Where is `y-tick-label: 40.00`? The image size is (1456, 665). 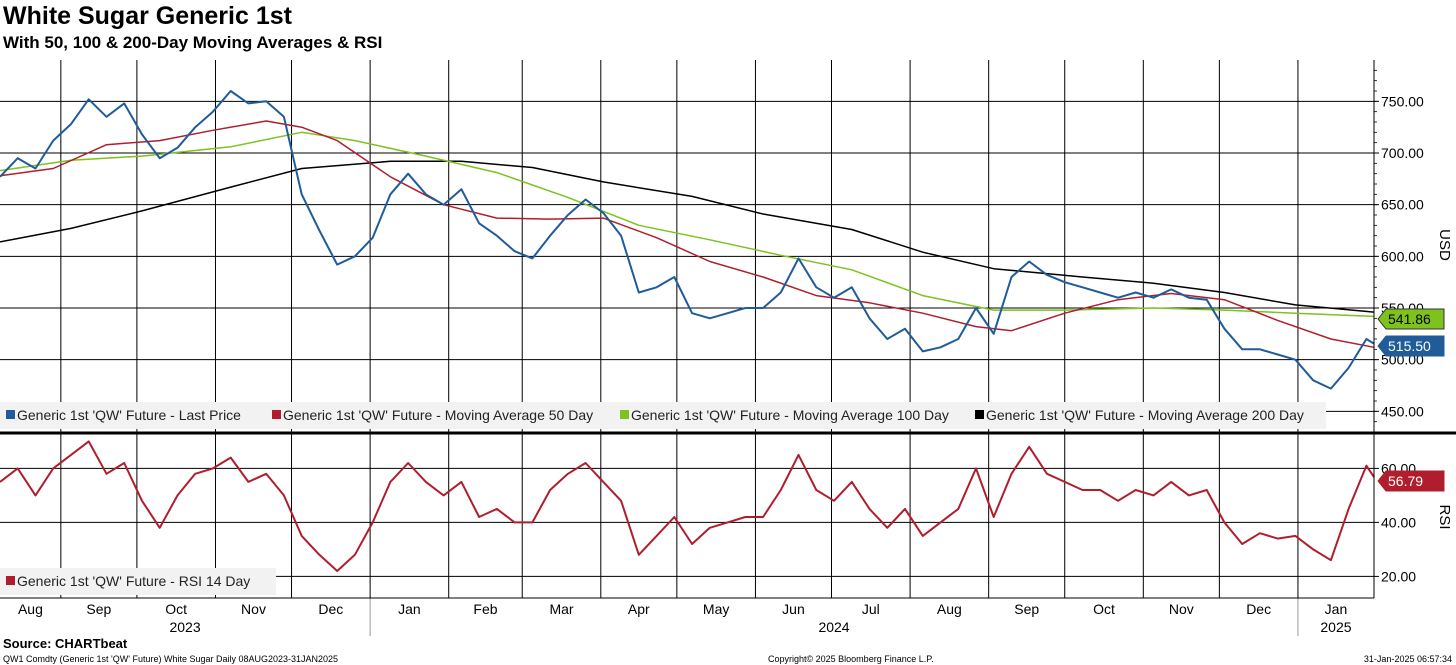 y-tick-label: 40.00 is located at coordinates (1398, 522).